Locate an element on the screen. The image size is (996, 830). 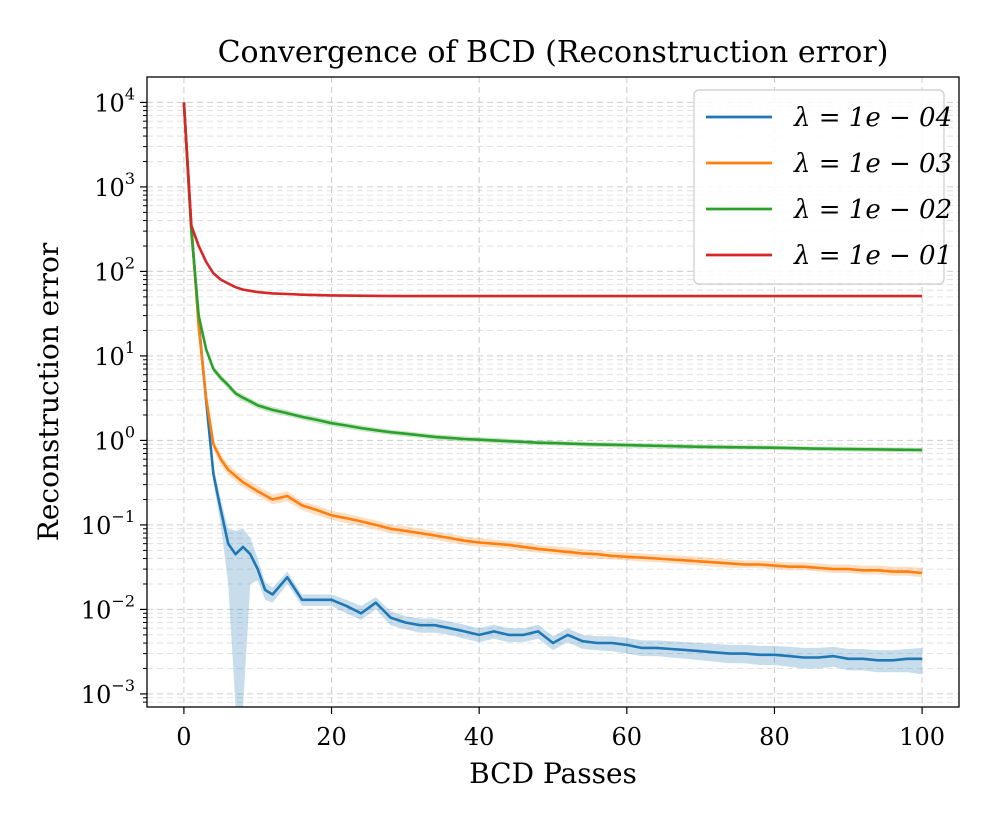
y-tick-label: 10⁻¹ is located at coordinates (108, 523).